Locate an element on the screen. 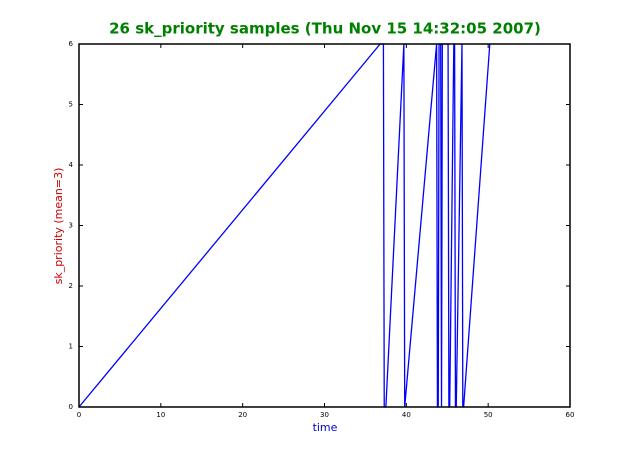  x-tick-label: 60 is located at coordinates (570, 415).